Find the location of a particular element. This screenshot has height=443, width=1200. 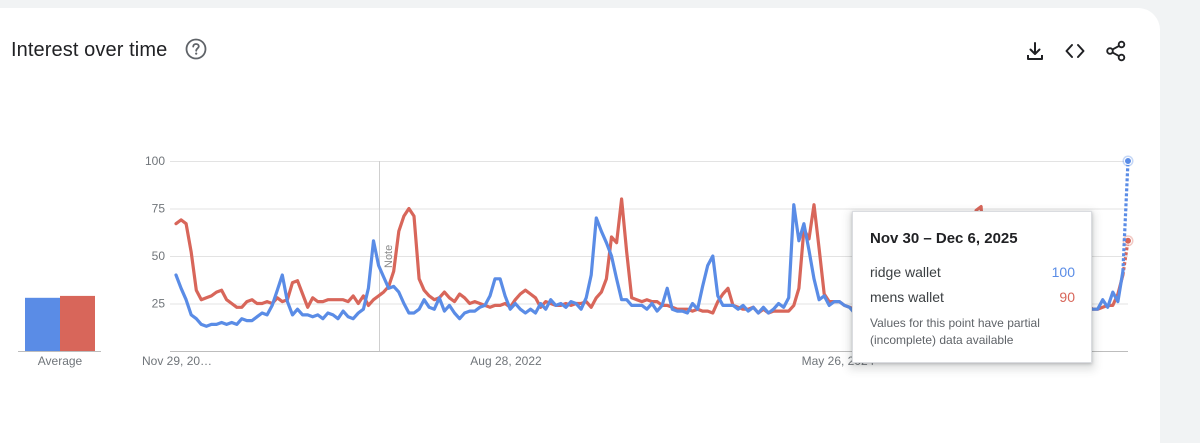

tooltip-row-ridge: ridge wallet 100 is located at coordinates (972, 272).